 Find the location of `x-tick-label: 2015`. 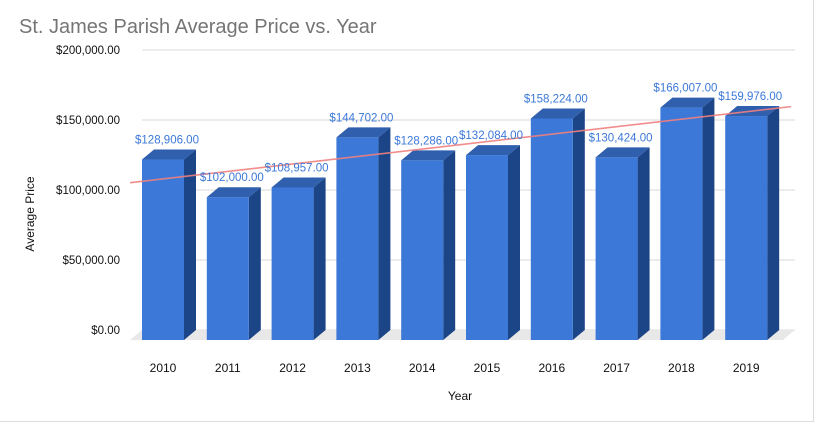

x-tick-label: 2015 is located at coordinates (487, 368).